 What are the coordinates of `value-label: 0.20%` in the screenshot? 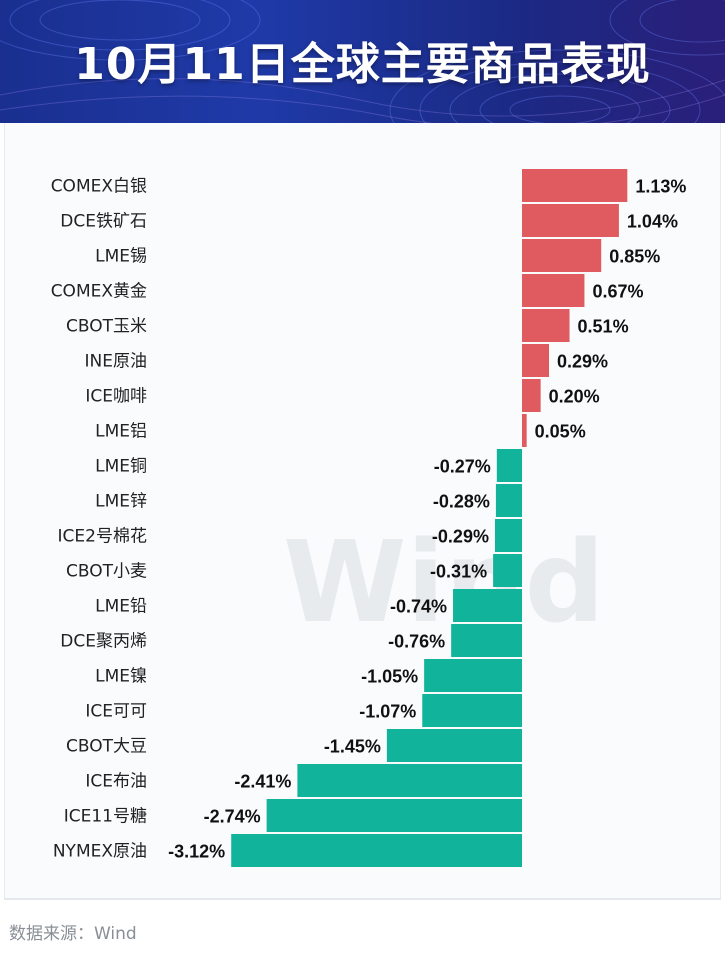 It's located at (574, 397).